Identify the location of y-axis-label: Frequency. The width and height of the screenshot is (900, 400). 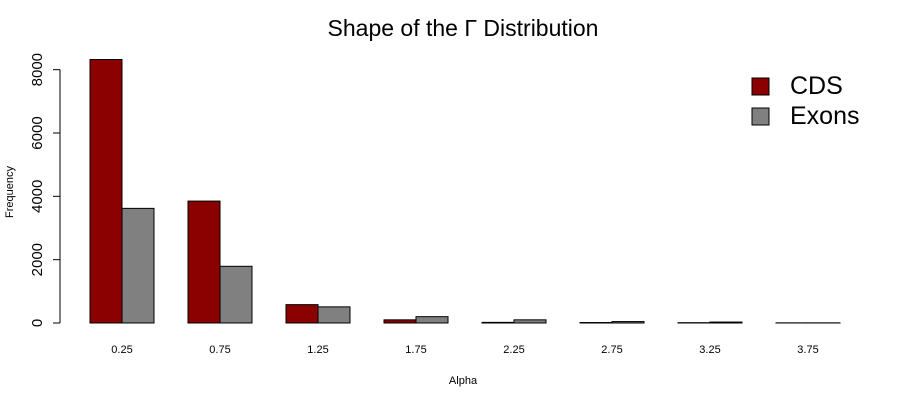
(10, 192).